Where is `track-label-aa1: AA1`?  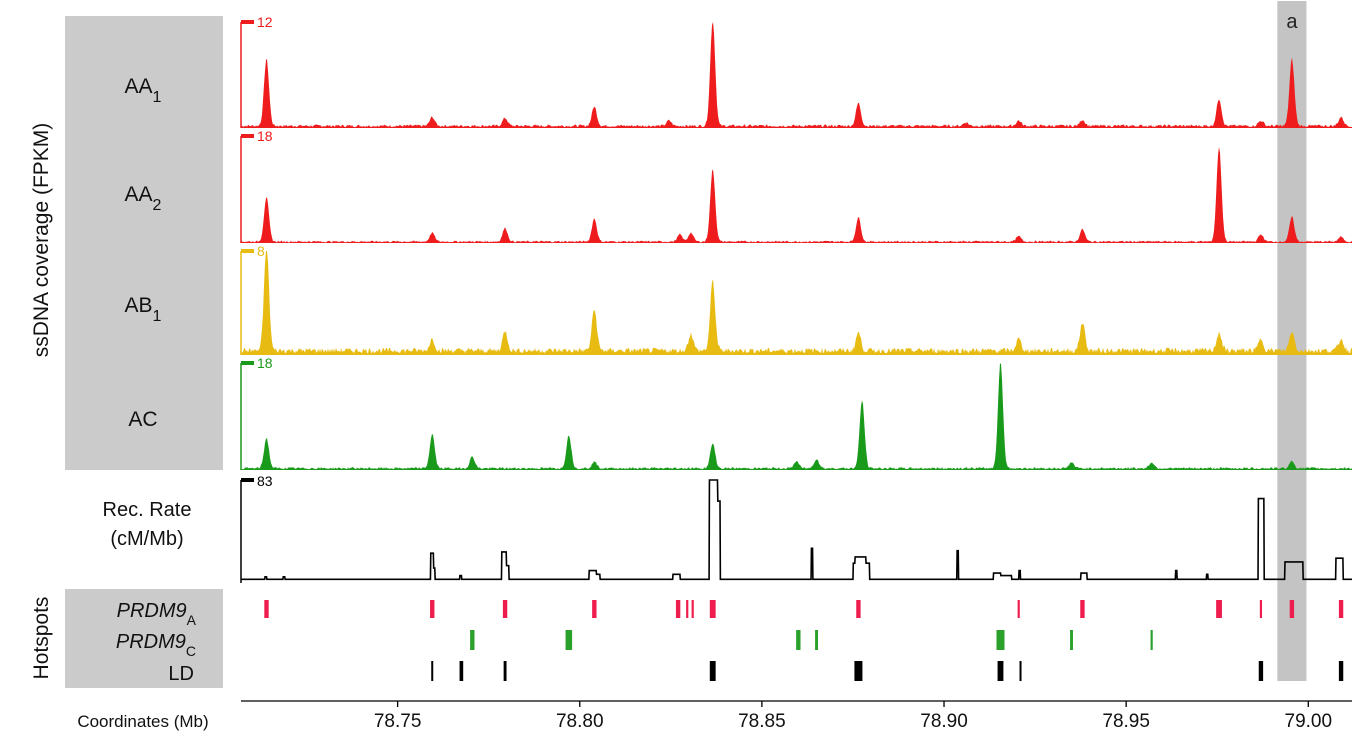 track-label-aa1: AA1 is located at coordinates (143, 90).